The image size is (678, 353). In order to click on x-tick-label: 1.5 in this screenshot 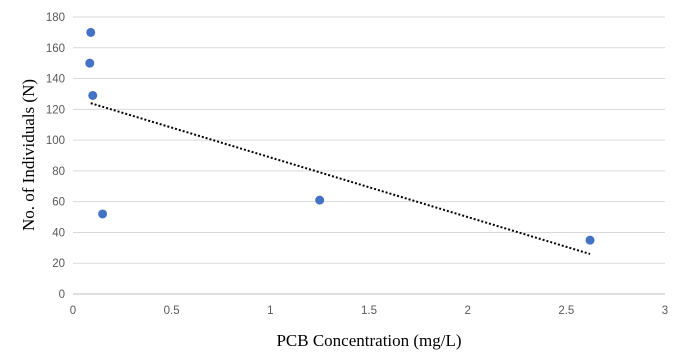, I will do `click(369, 311)`.